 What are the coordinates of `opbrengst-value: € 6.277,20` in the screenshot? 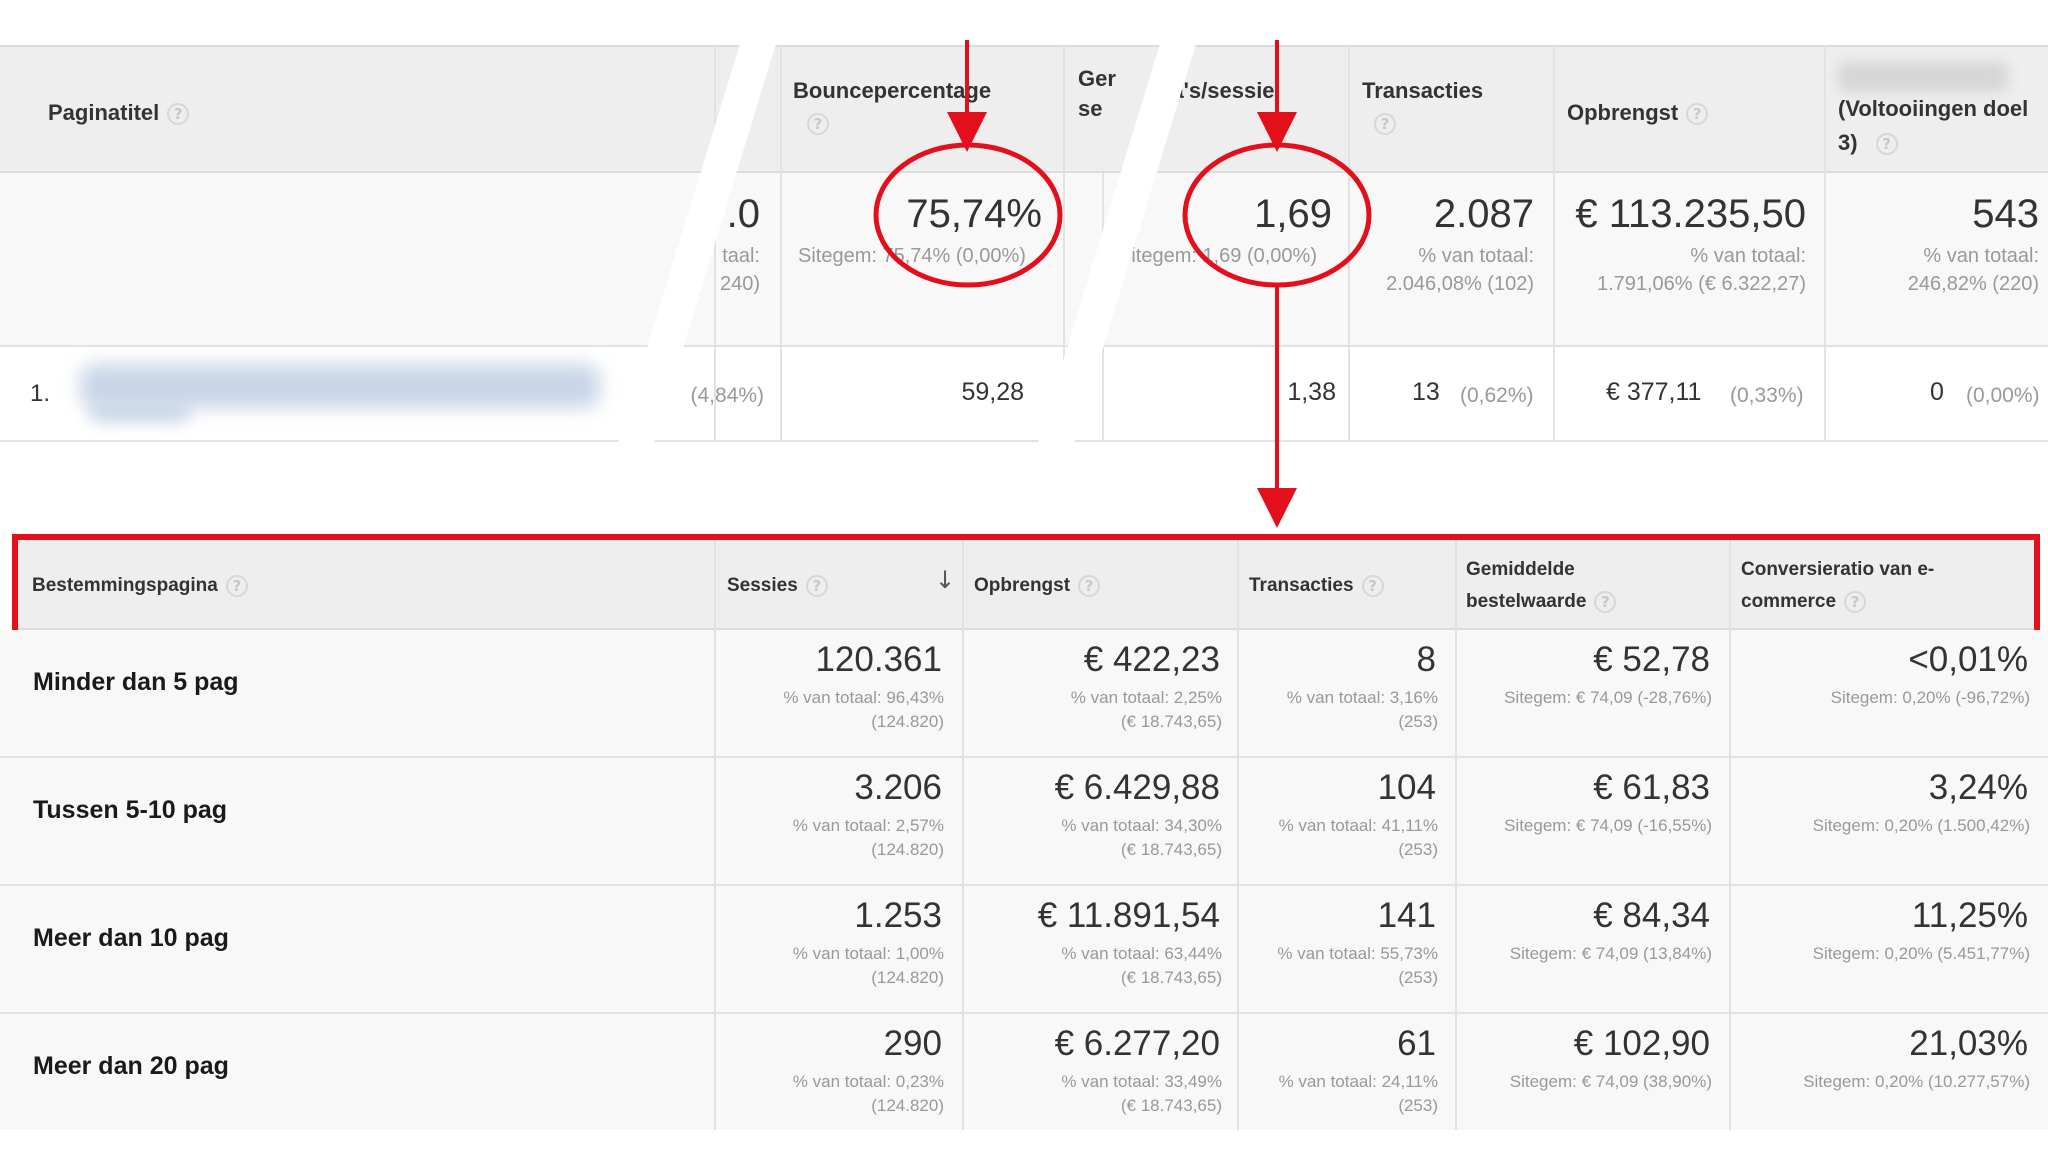 It's located at (1137, 1043).